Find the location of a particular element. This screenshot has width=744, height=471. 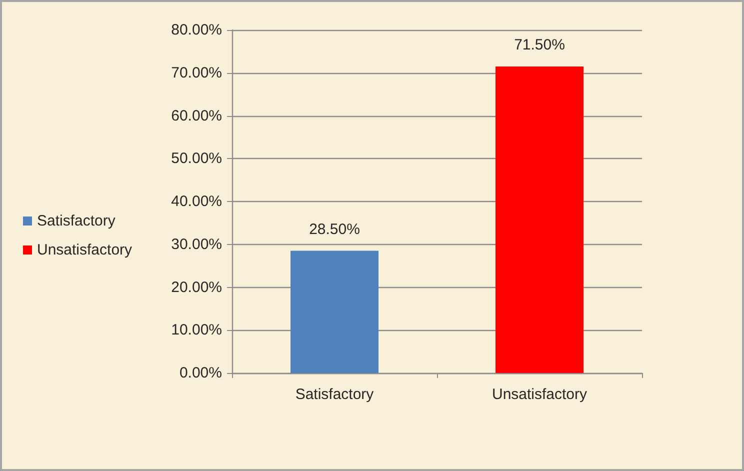

legend-label: Unsatisfactory is located at coordinates (85, 250).